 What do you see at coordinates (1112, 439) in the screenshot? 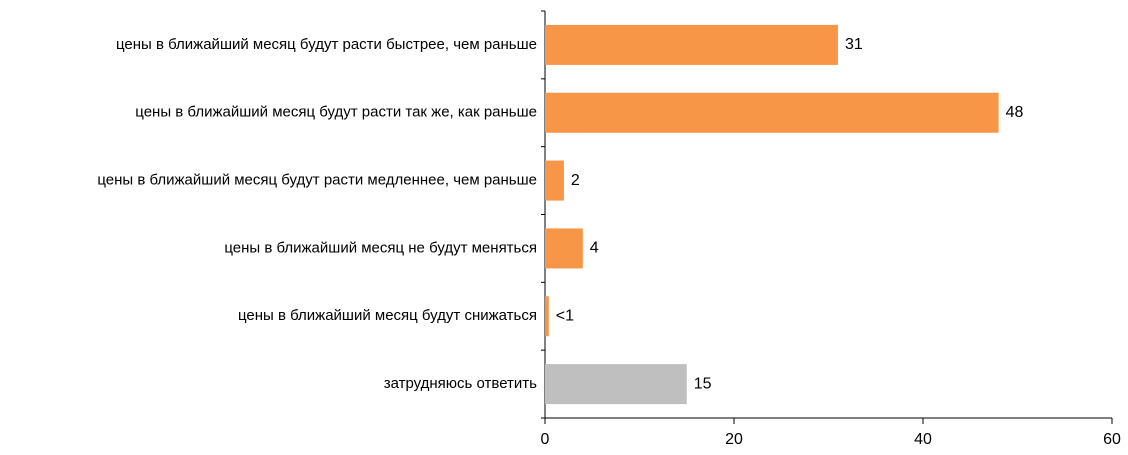
I see `x-tick-label: 60` at bounding box center [1112, 439].